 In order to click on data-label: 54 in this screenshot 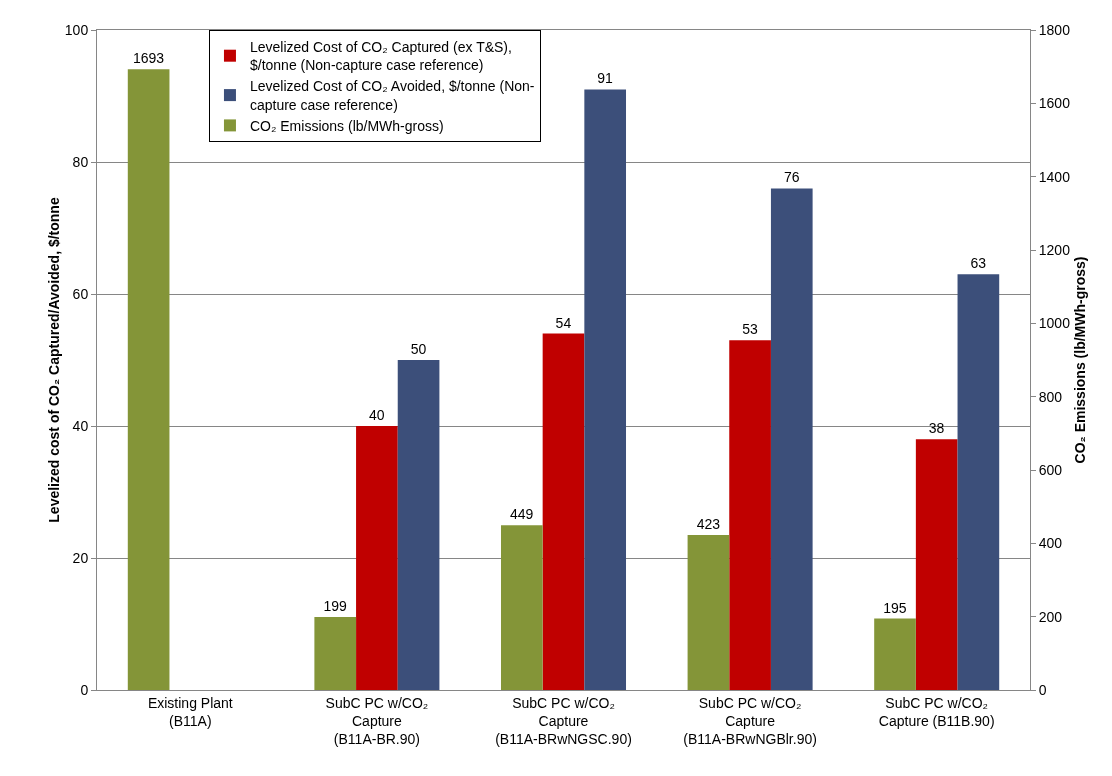, I will do `click(563, 322)`.